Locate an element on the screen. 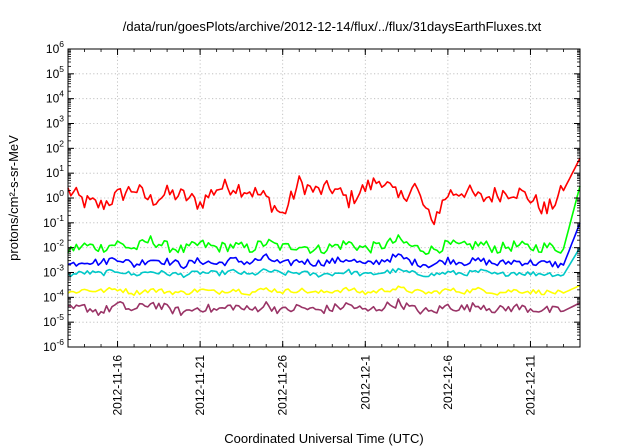  y-tick-label: 10⁰ is located at coordinates (55, 196).